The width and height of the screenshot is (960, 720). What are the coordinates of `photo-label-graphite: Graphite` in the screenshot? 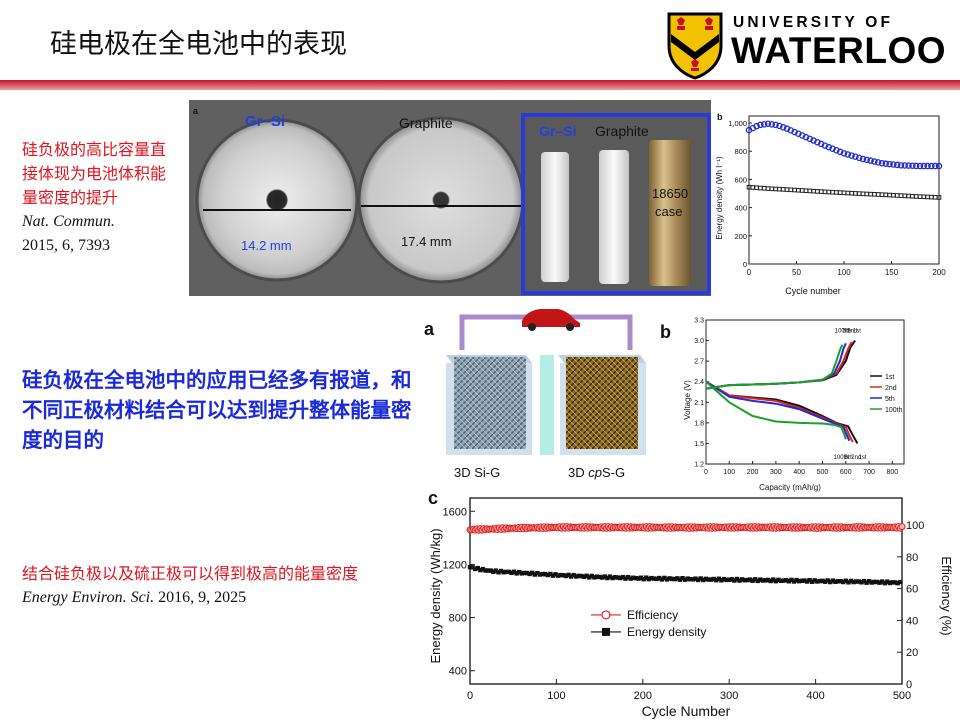 It's located at (426, 123).